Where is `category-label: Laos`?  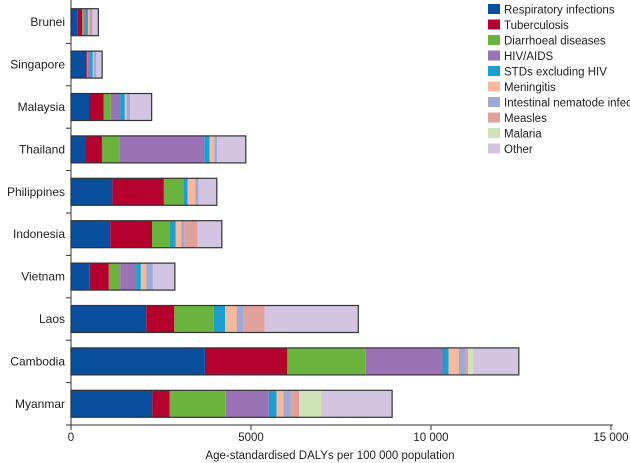 category-label: Laos is located at coordinates (52, 319).